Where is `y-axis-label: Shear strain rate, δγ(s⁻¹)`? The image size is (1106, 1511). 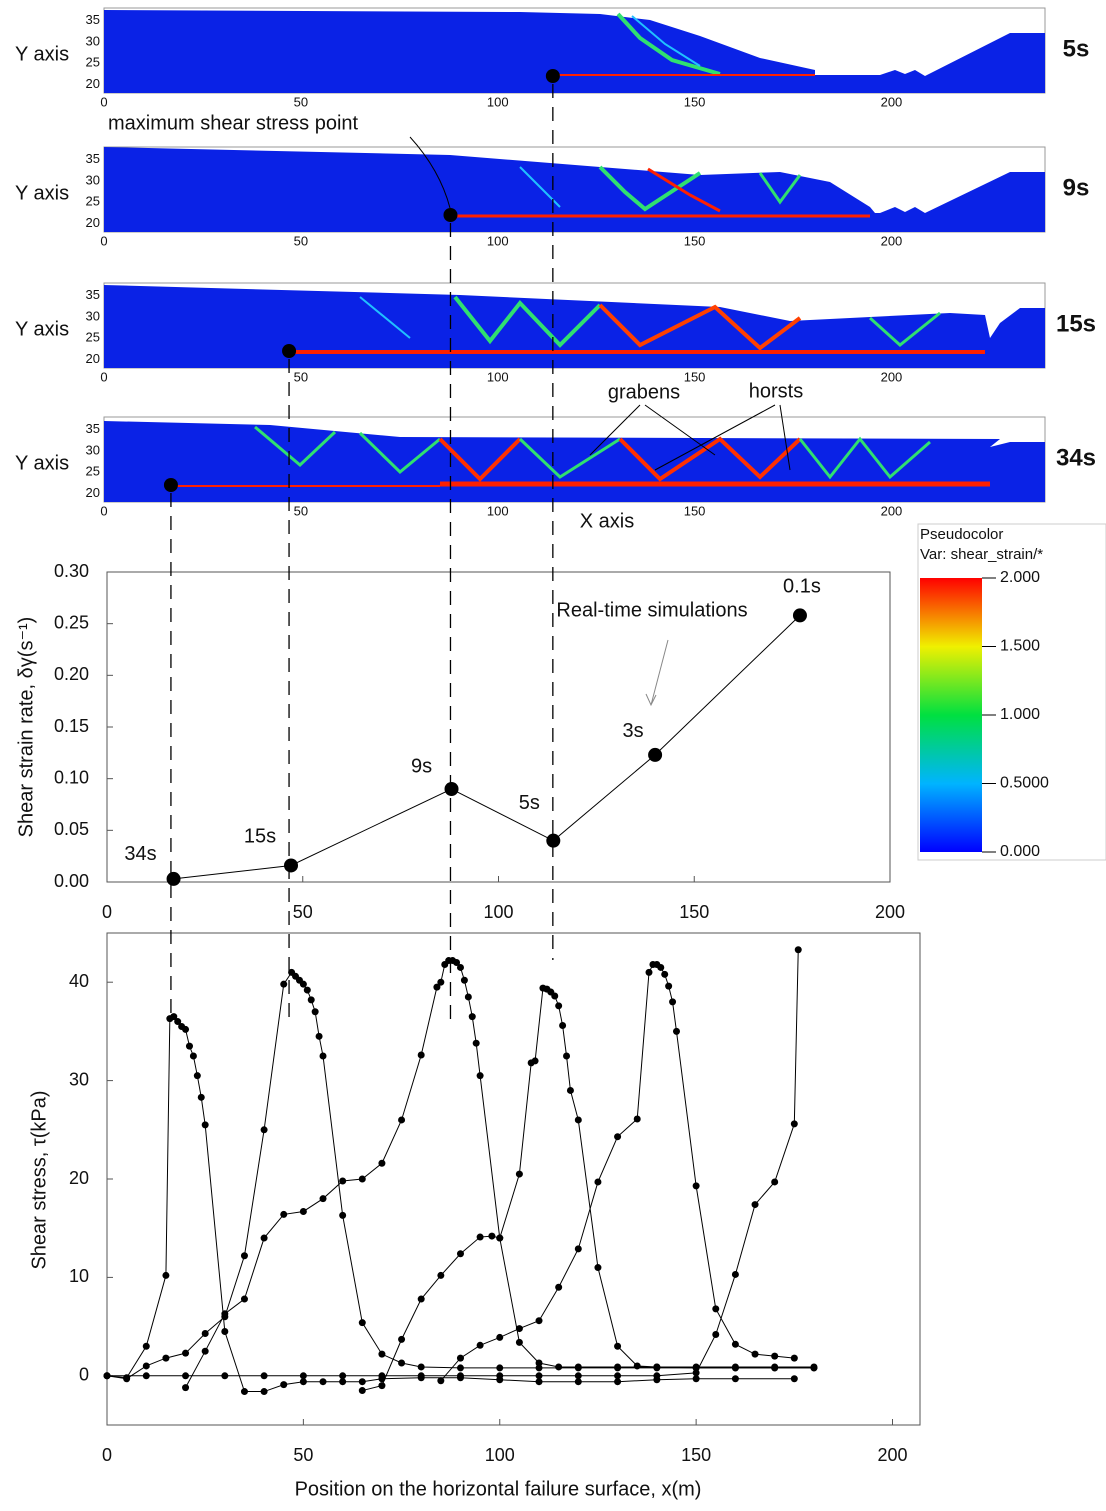 y-axis-label: Shear strain rate, δγ(s⁻¹) is located at coordinates (26, 727).